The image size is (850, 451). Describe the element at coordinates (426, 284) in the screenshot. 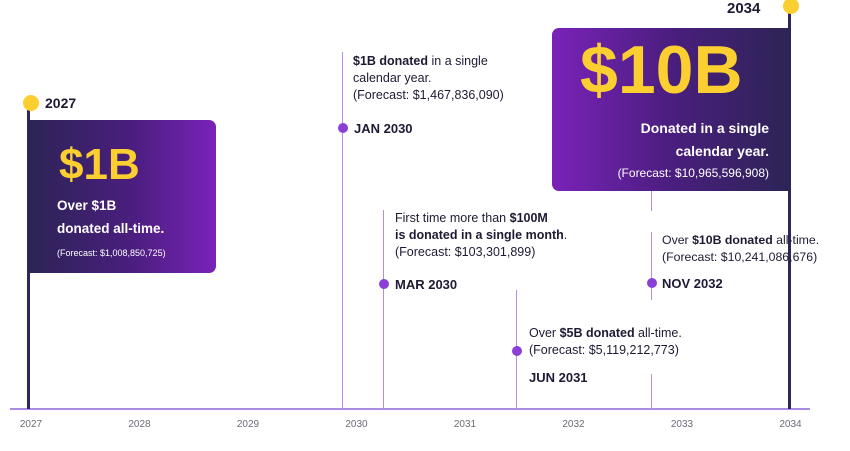

I see `date-label-mar2030: MAR 2030` at that location.